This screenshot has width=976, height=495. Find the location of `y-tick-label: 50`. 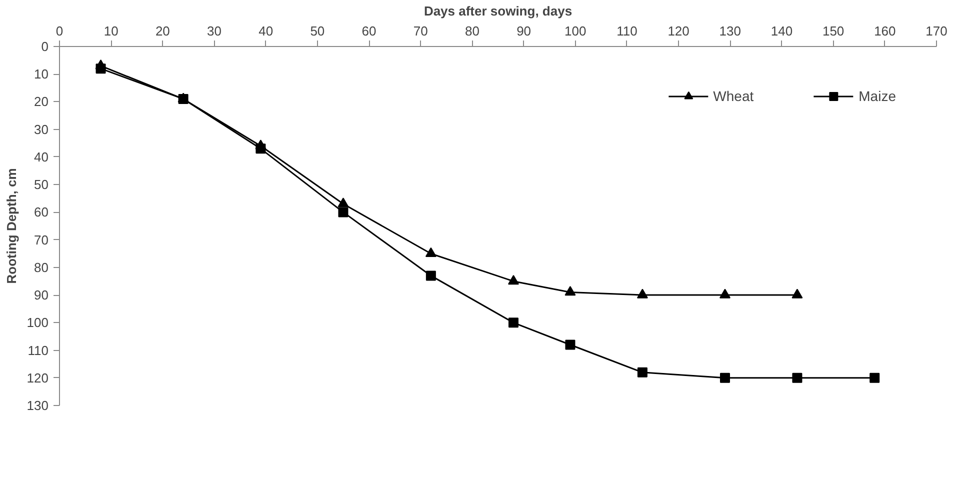

y-tick-label: 50 is located at coordinates (41, 184).